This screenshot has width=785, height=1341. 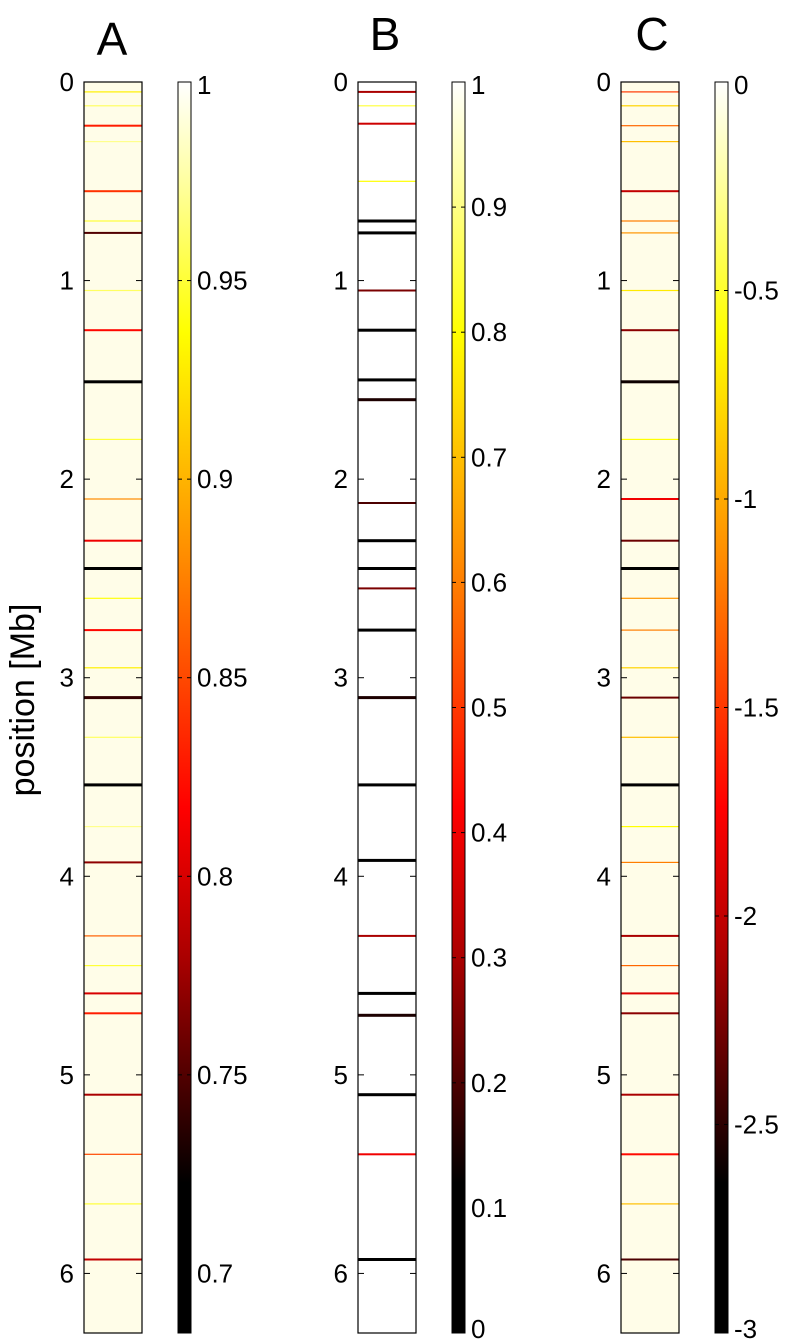 I want to click on panel-a-frame, so click(x=113, y=707).